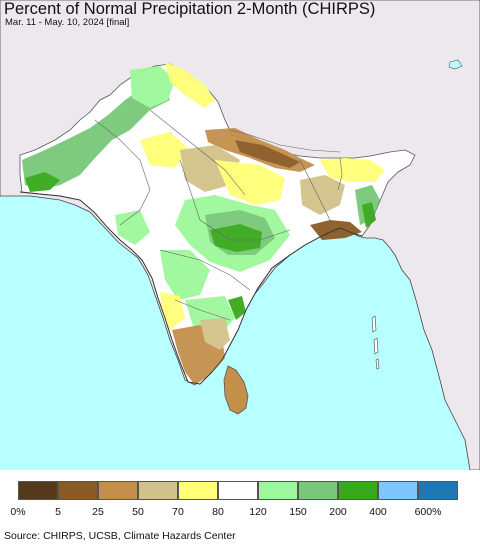  I want to click on legend-tick: 70, so click(178, 512).